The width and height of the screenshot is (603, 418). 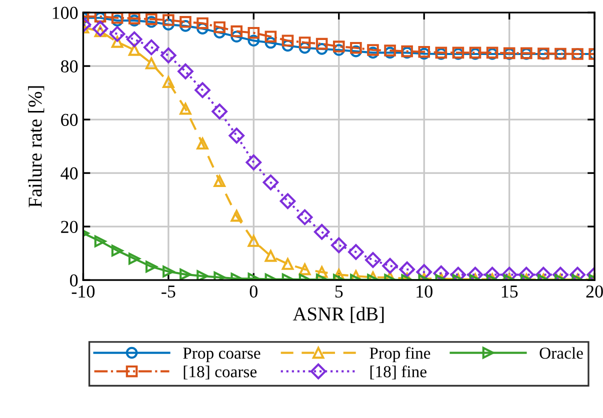 I want to click on y-tick-label: 60, so click(x=69, y=120).